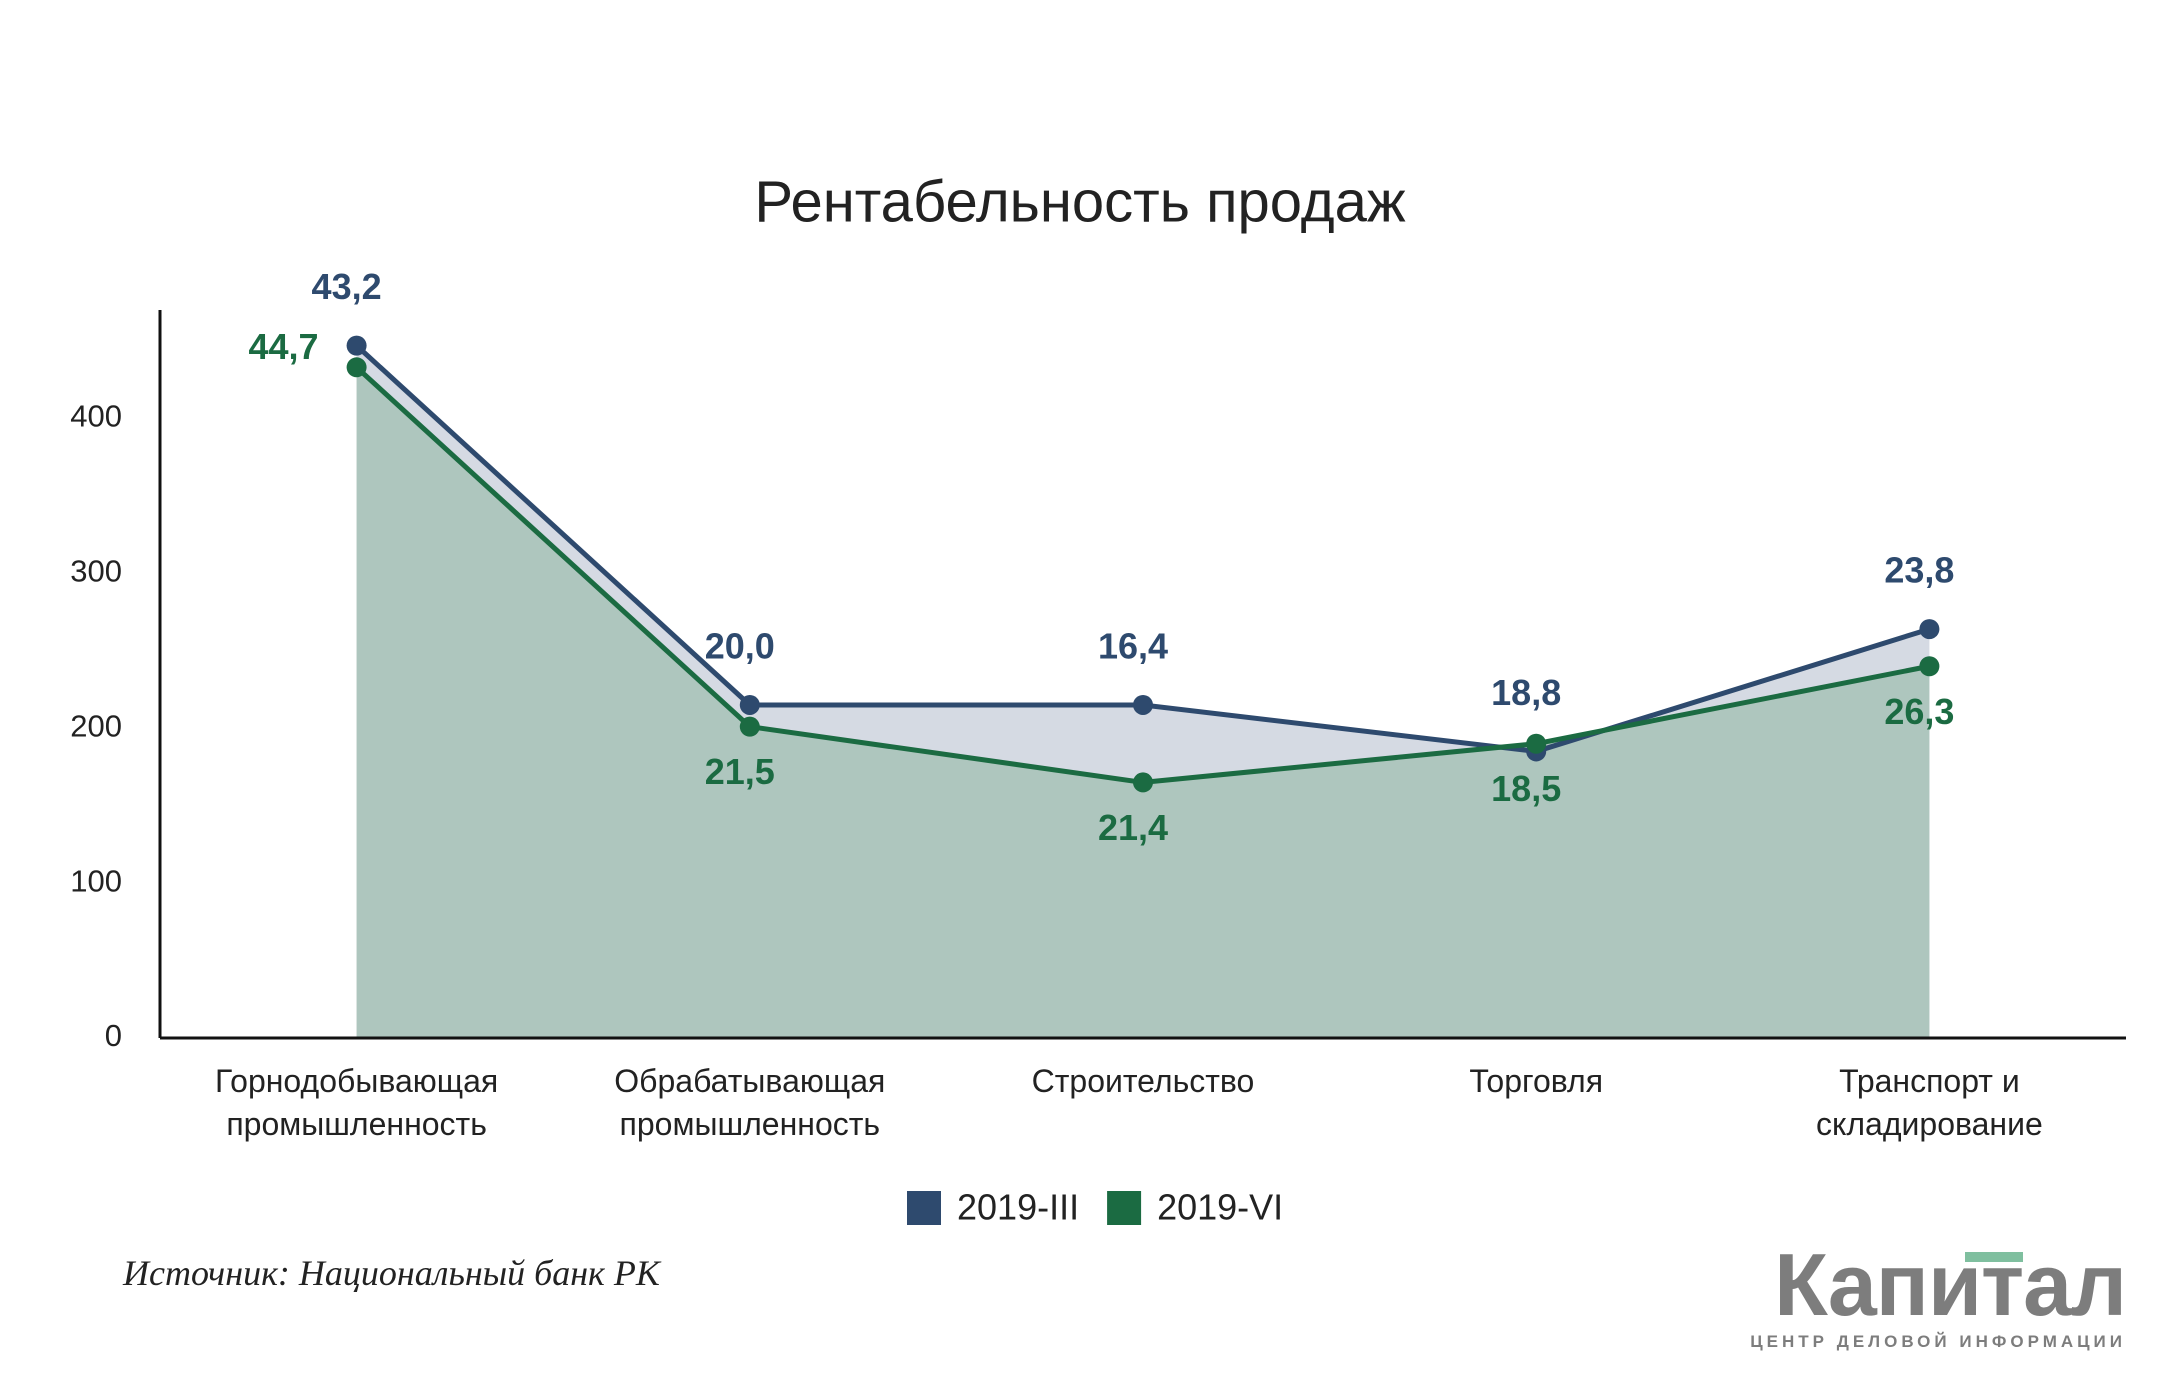 The image size is (2160, 1393). I want to click on chart-title: Рентабельность продаж, so click(1079, 201).